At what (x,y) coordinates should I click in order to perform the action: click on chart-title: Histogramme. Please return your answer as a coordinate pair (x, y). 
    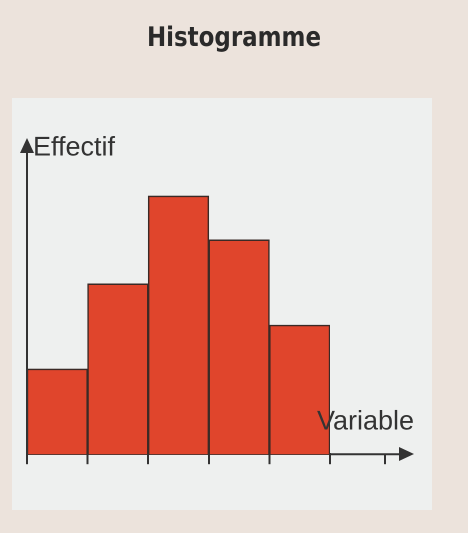
    Looking at the image, I should click on (234, 37).